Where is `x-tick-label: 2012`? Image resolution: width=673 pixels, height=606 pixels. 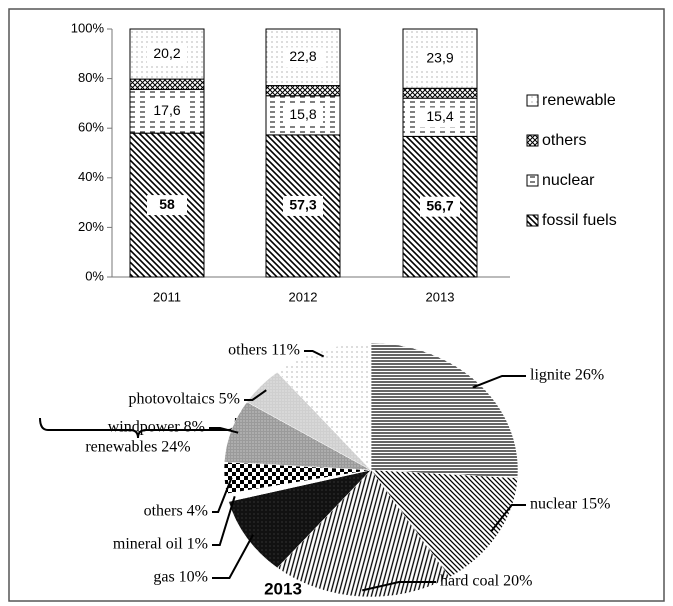
x-tick-label: 2012 is located at coordinates (303, 296).